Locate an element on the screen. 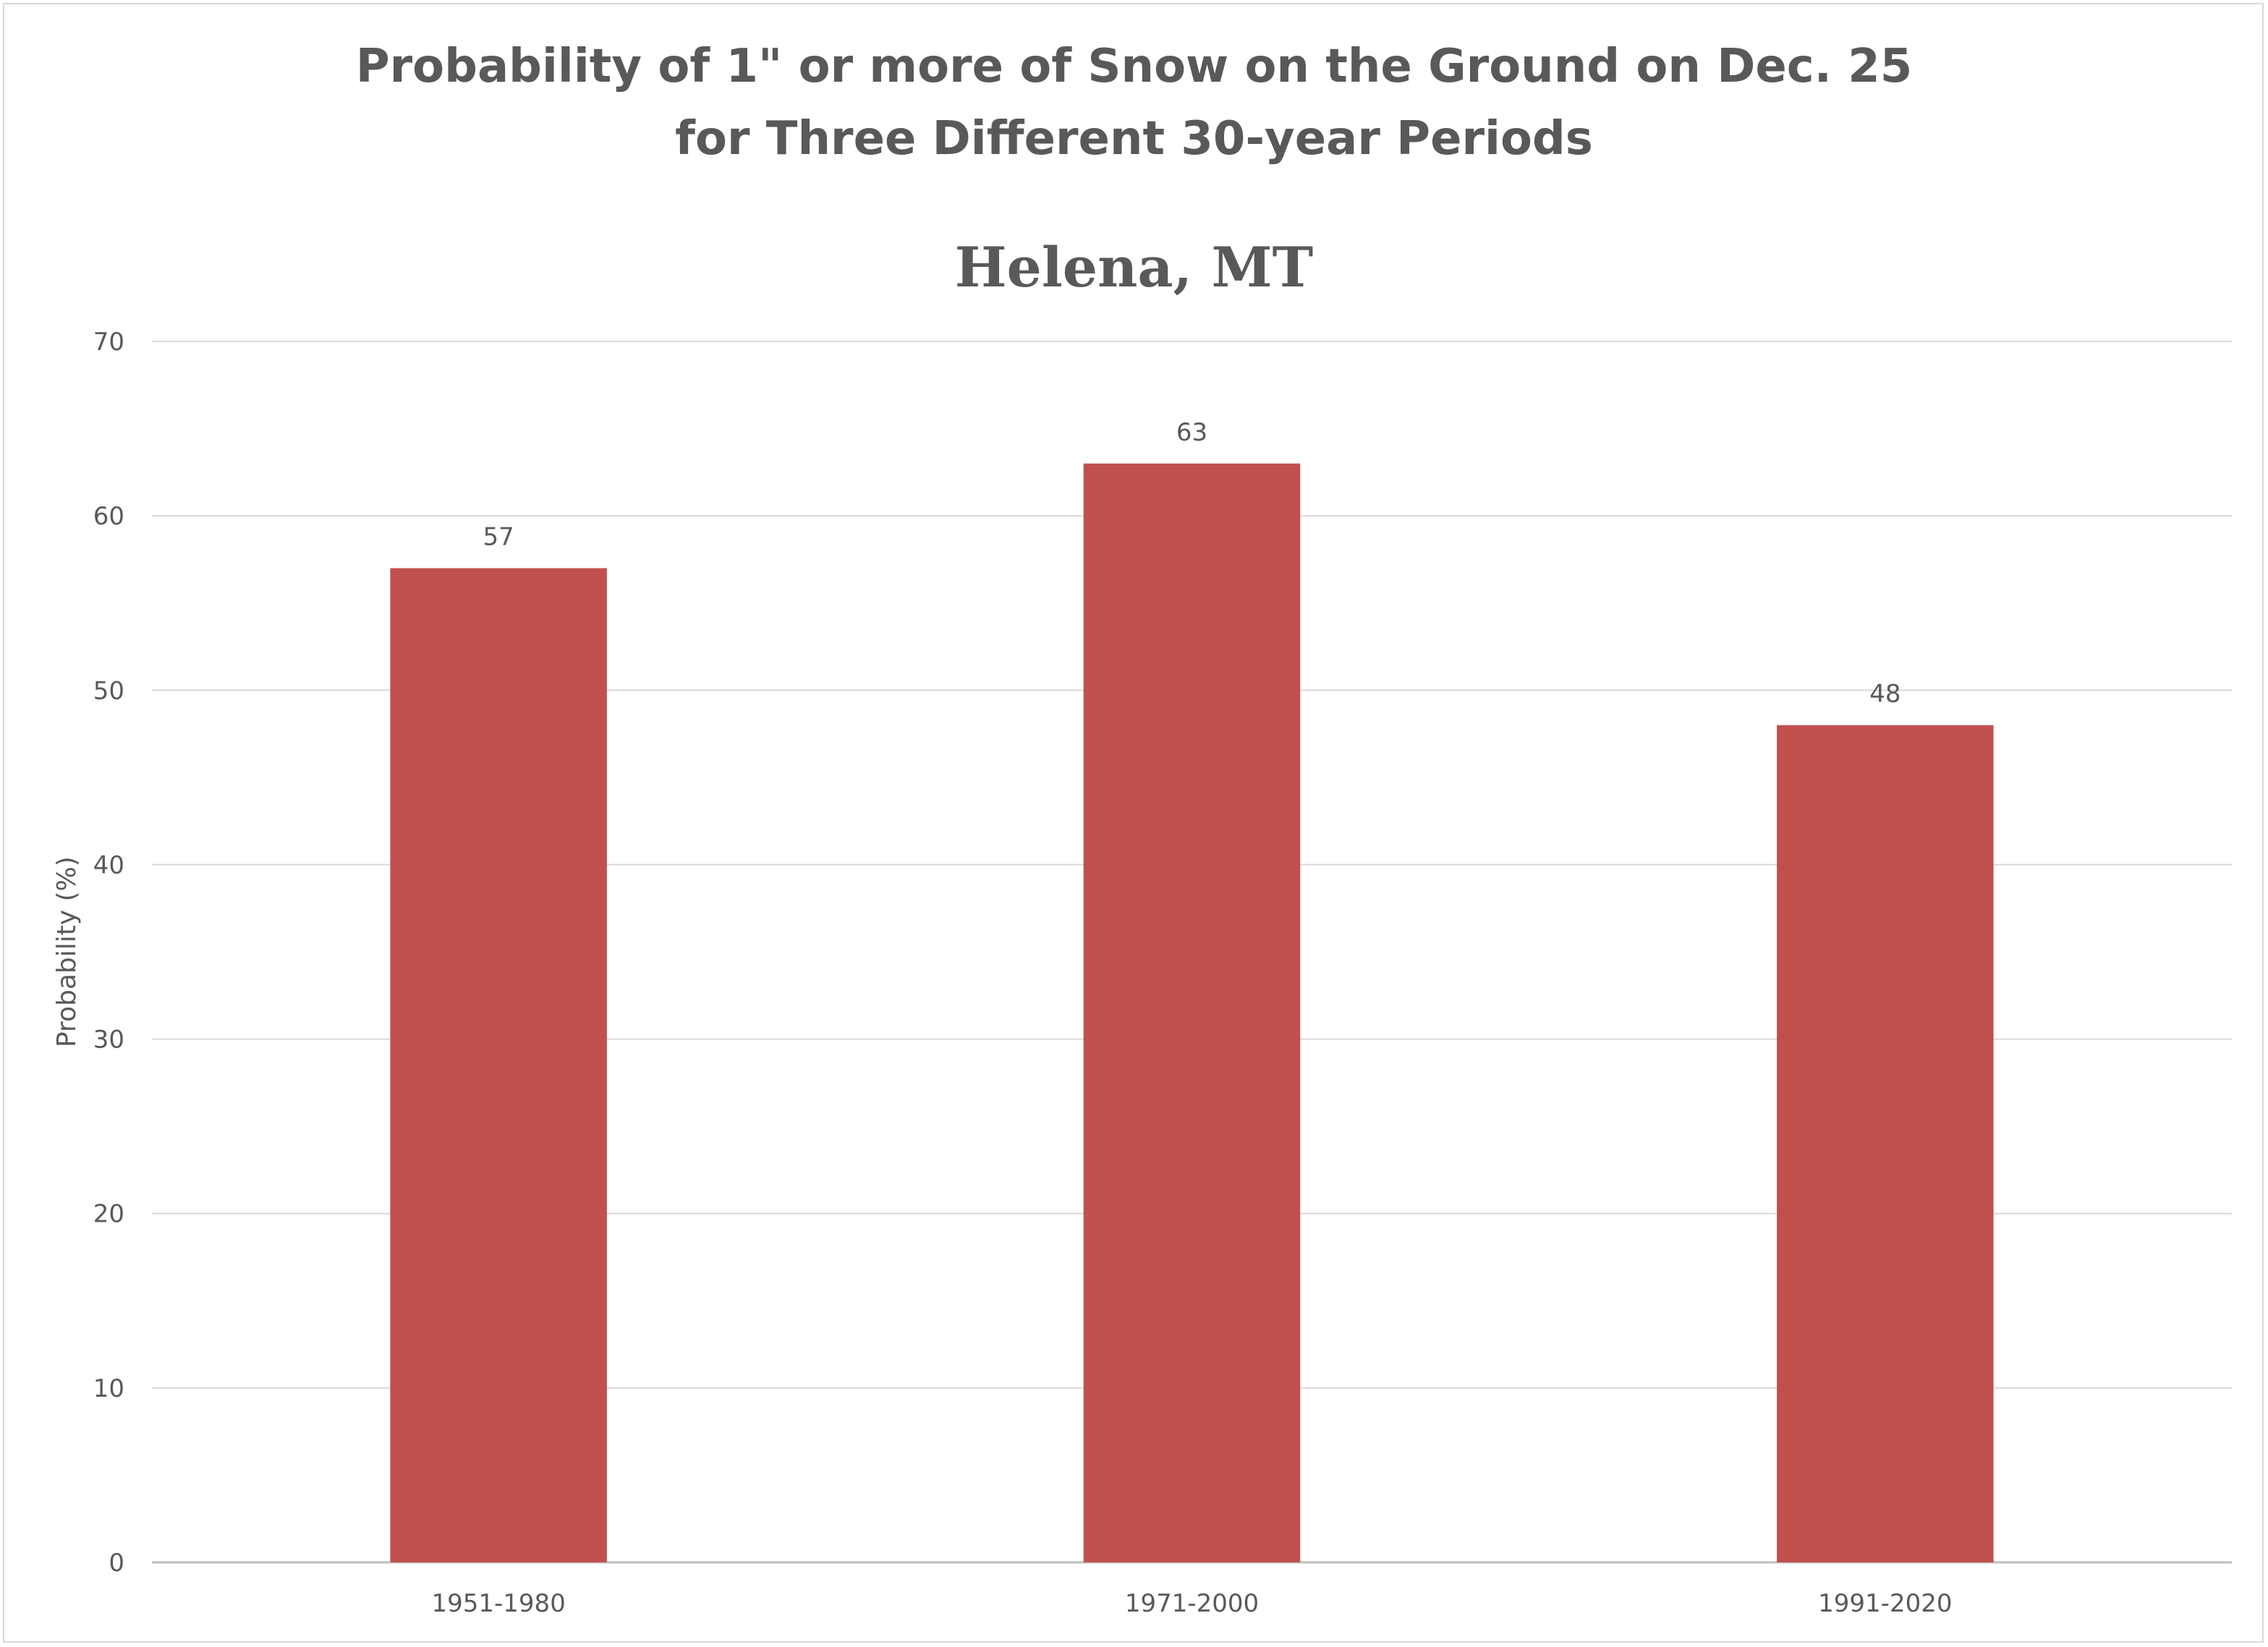  y-tick-label: 70 is located at coordinates (108, 342).